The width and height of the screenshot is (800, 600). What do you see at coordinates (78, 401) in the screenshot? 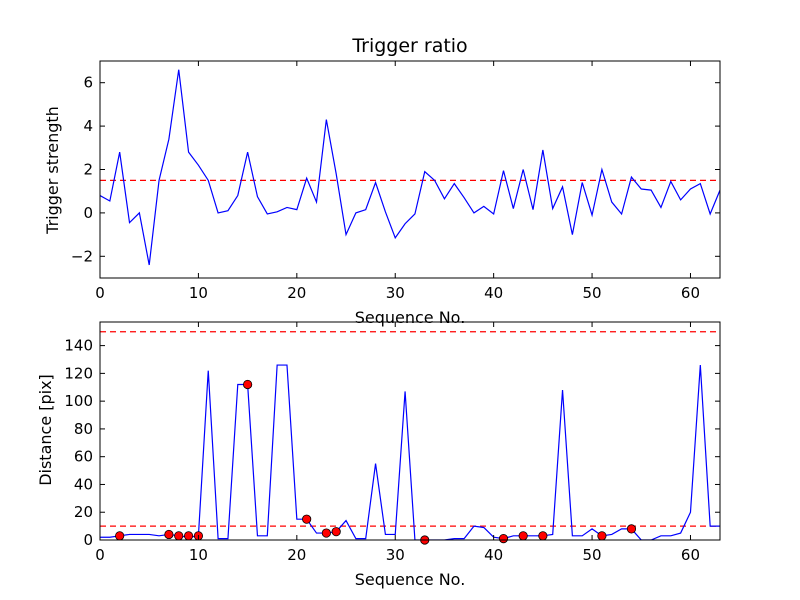
I see `y-tick-label: 100` at bounding box center [78, 401].